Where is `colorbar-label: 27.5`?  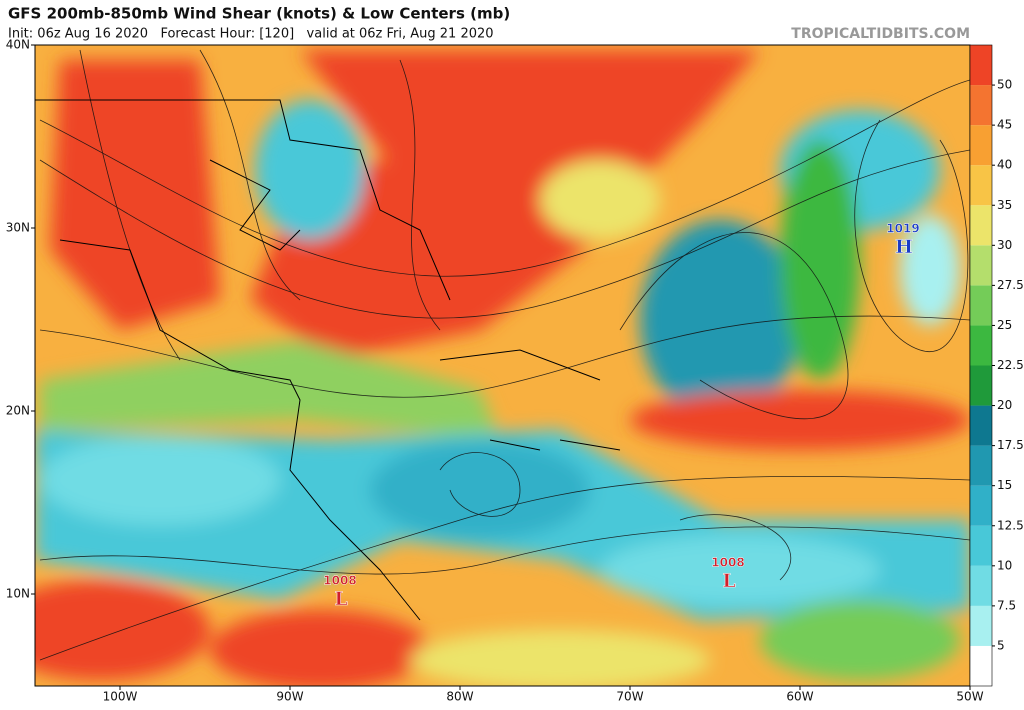
colorbar-label: 27.5 is located at coordinates (1010, 285).